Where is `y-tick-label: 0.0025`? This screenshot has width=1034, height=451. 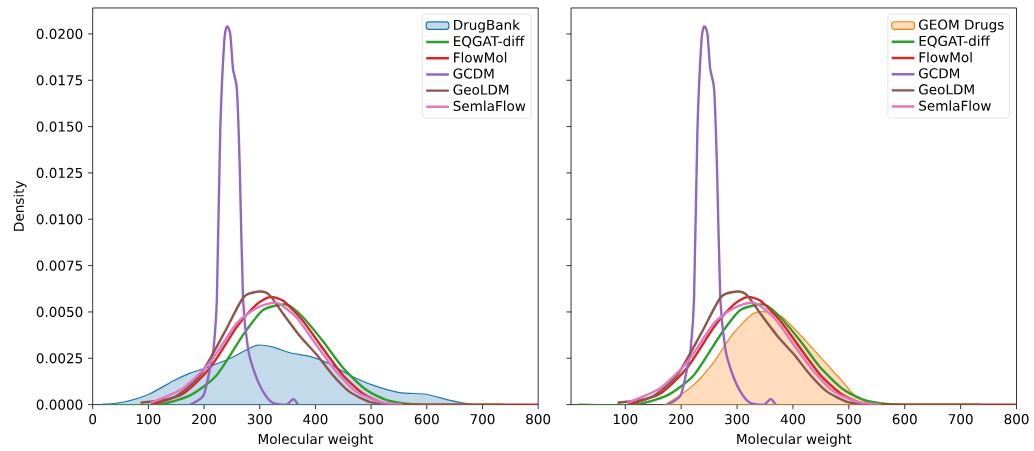
y-tick-label: 0.0025 is located at coordinates (59, 358).